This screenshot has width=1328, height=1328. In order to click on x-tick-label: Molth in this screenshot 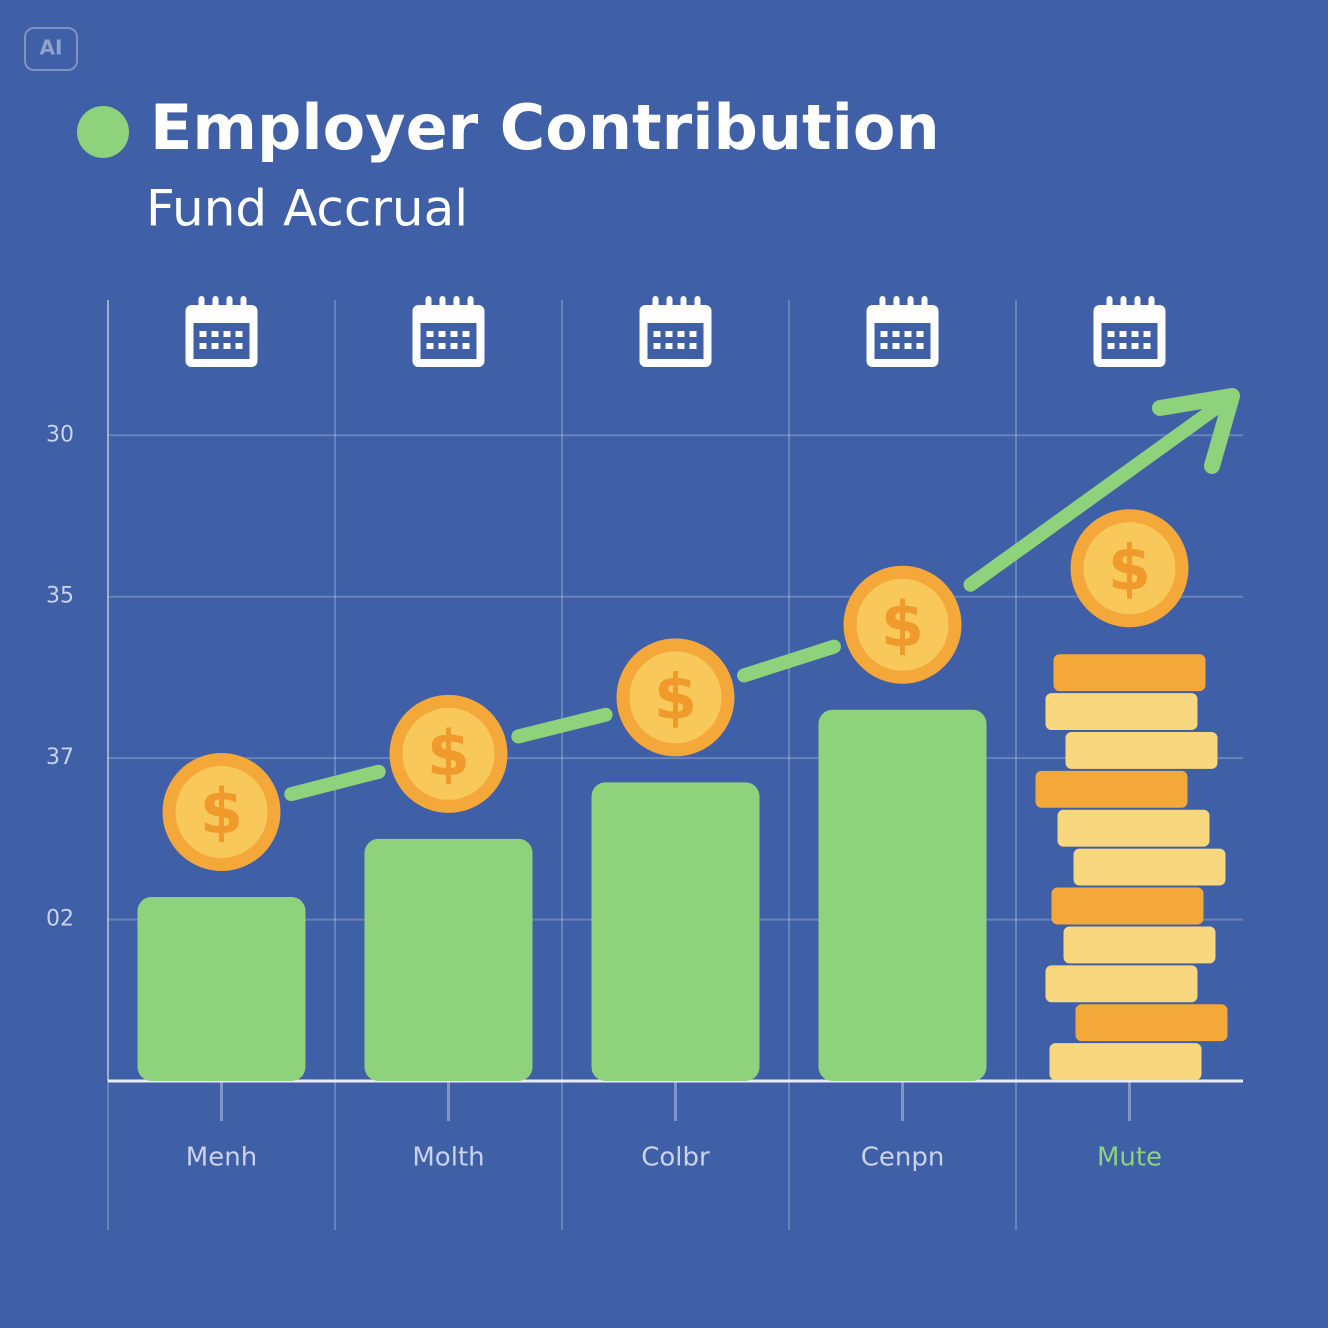, I will do `click(448, 1158)`.